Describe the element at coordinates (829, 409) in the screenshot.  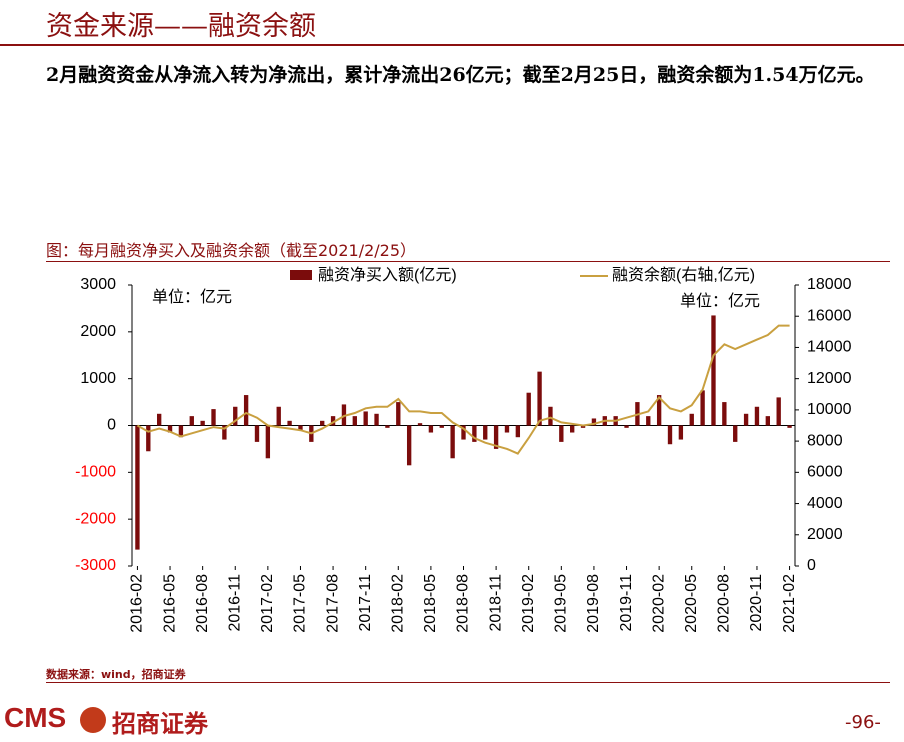
I see `y2-tick-label: 10000` at that location.